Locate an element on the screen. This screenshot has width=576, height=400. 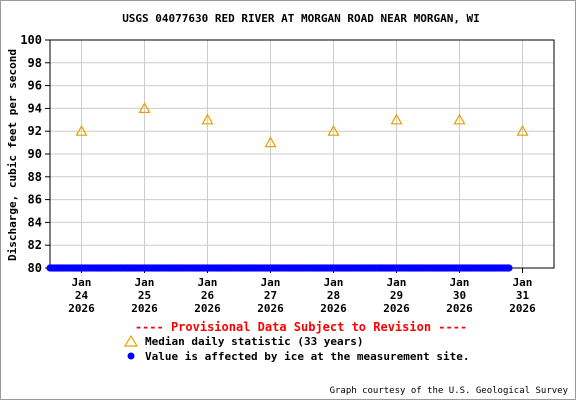
y-tick-label: 90 is located at coordinates (35, 154).